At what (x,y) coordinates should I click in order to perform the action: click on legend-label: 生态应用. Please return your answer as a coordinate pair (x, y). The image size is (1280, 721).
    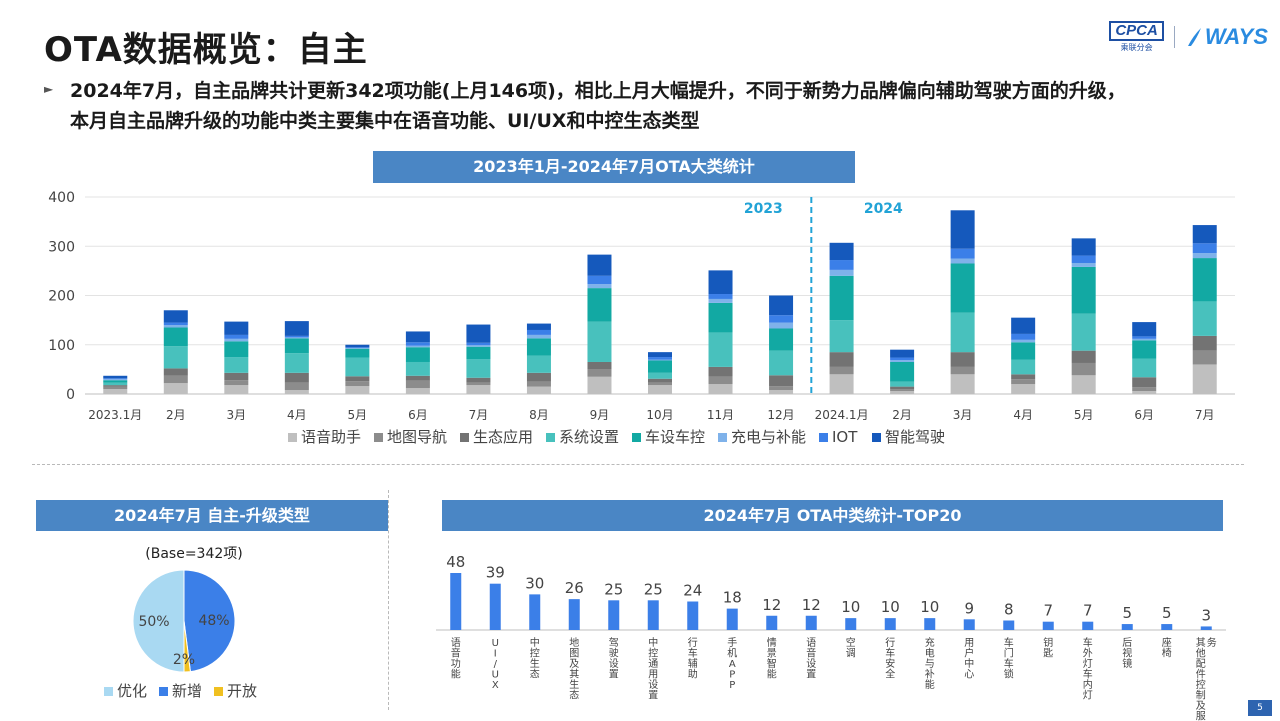
    Looking at the image, I should click on (503, 437).